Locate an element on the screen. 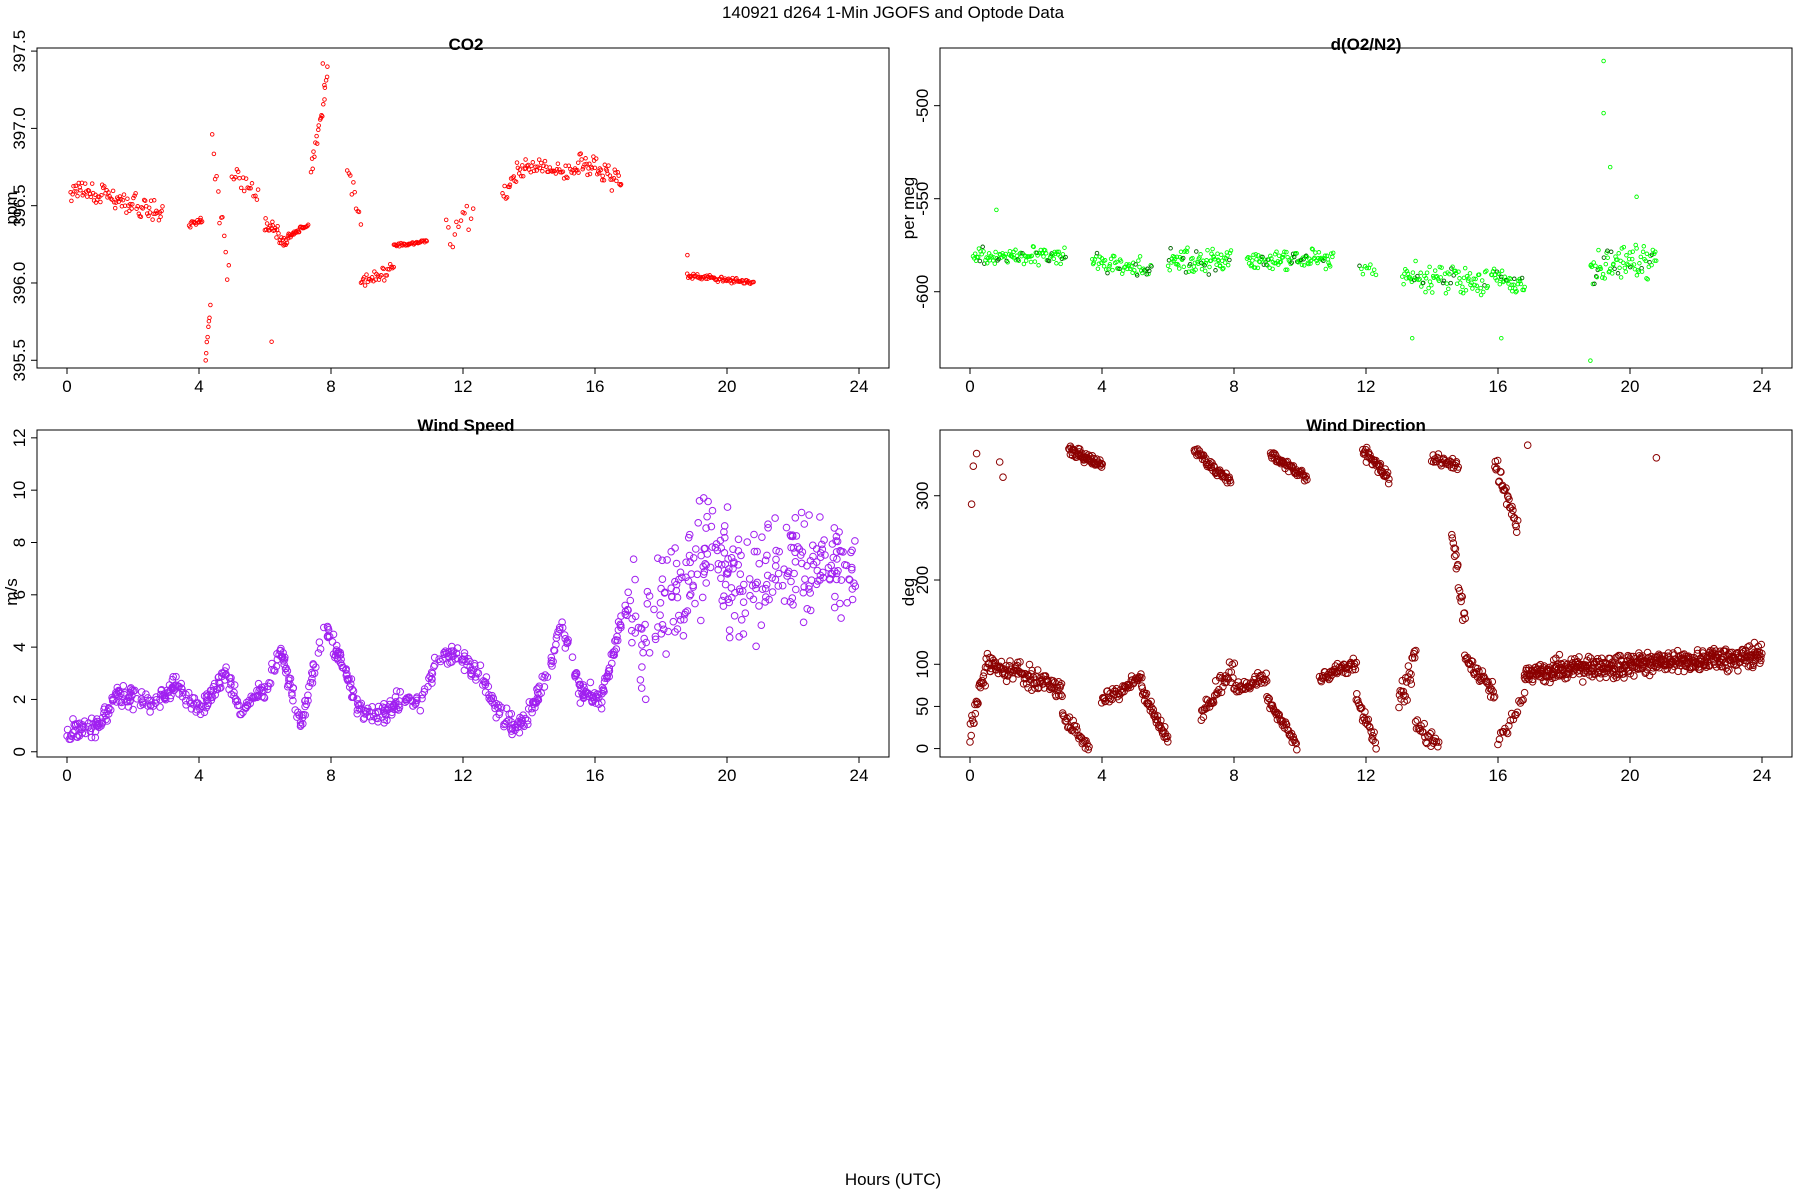  wind-speed-panel-title: Wind Speed is located at coordinates (465, 425).